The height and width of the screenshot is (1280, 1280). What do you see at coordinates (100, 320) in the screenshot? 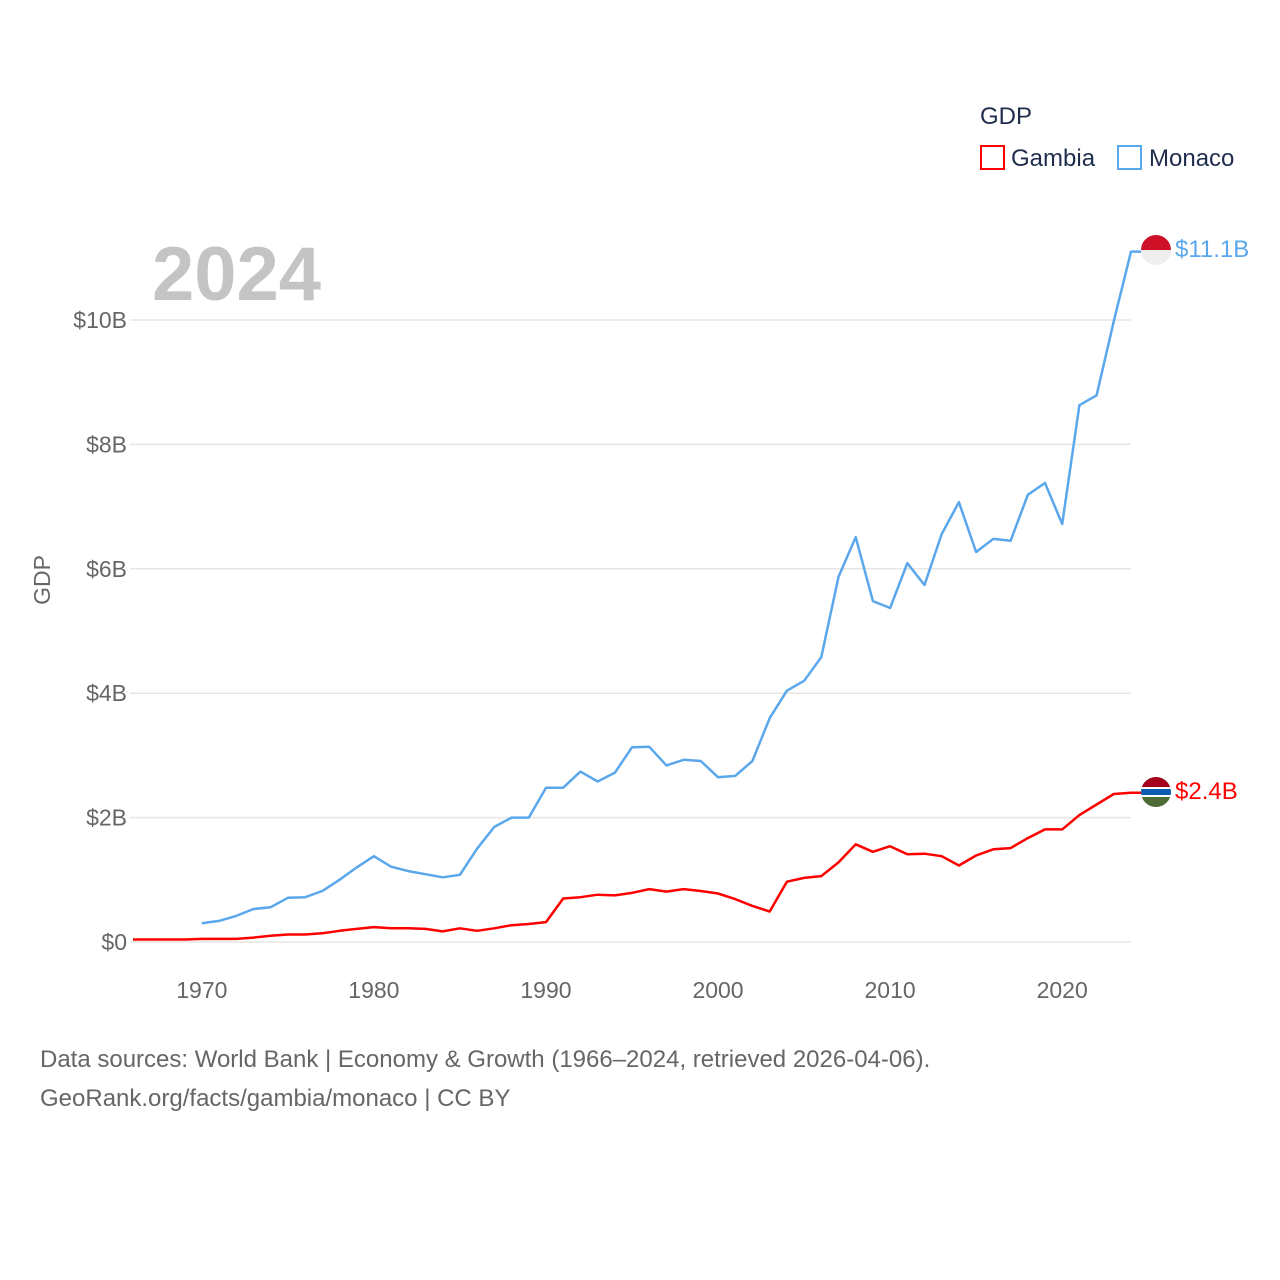
I see `y-tick-label: $10B` at bounding box center [100, 320].